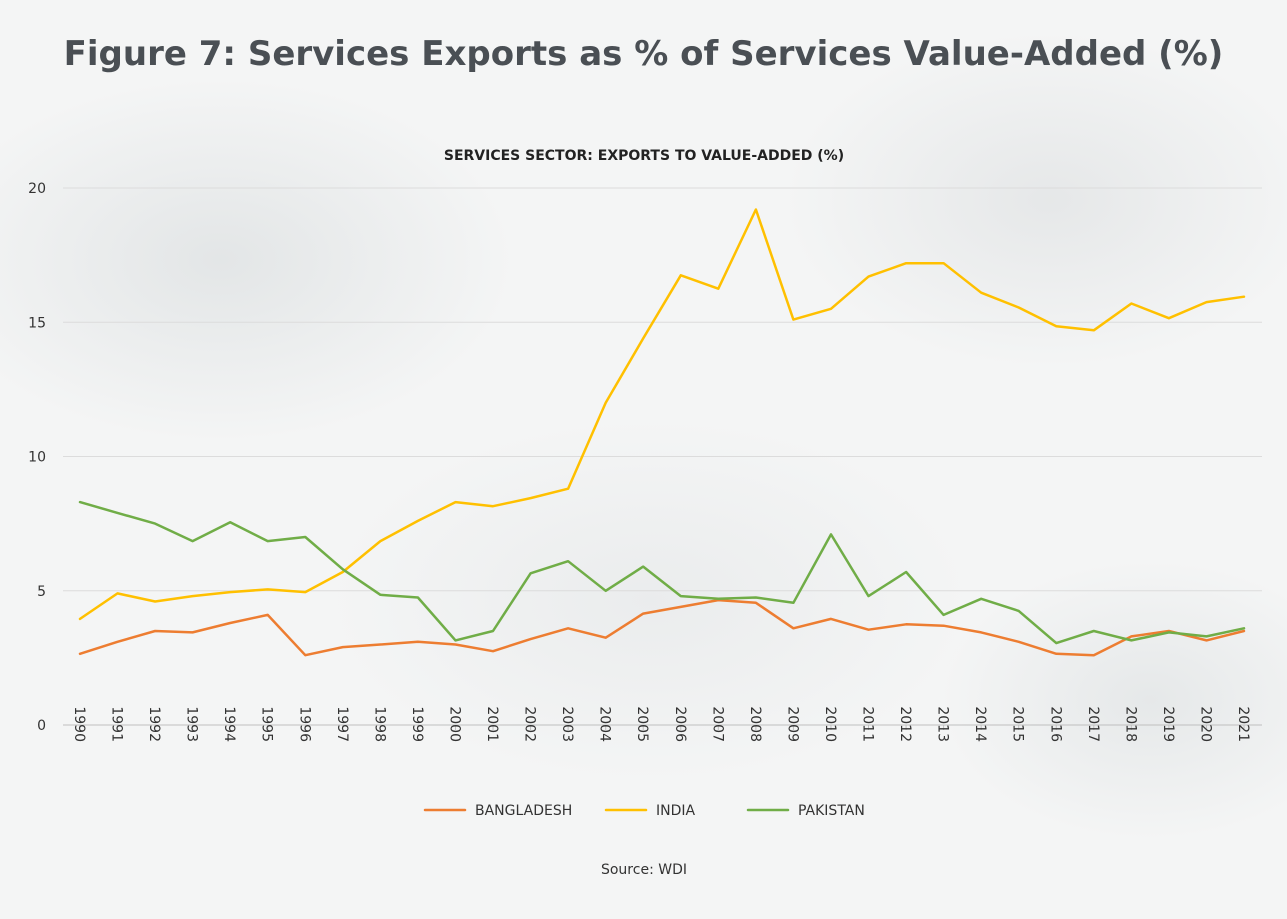 The height and width of the screenshot is (919, 1287). Describe the element at coordinates (192, 724) in the screenshot. I see `x-tick-label: 1993` at that location.